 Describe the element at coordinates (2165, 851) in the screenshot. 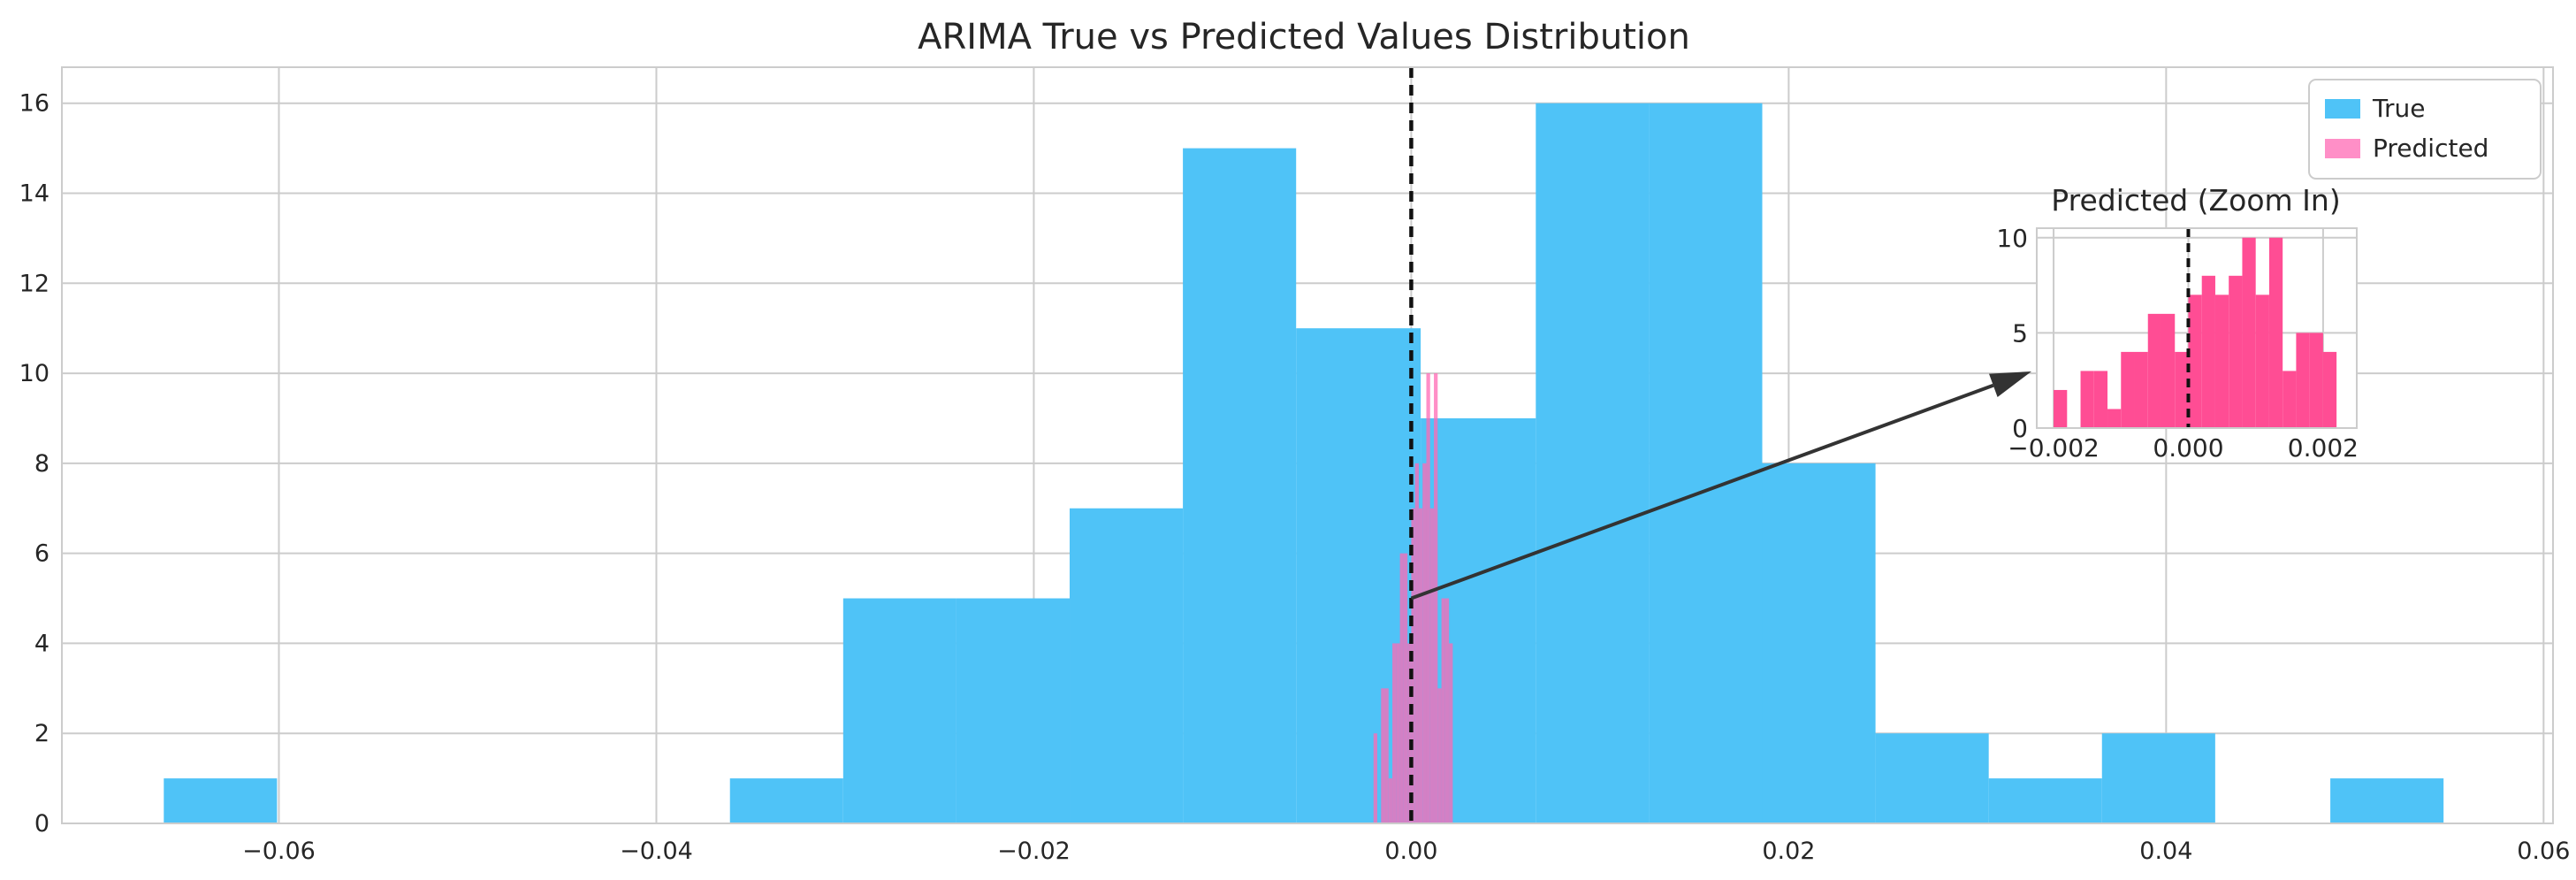

I see `main-x-tick-label: 0.04` at that location.